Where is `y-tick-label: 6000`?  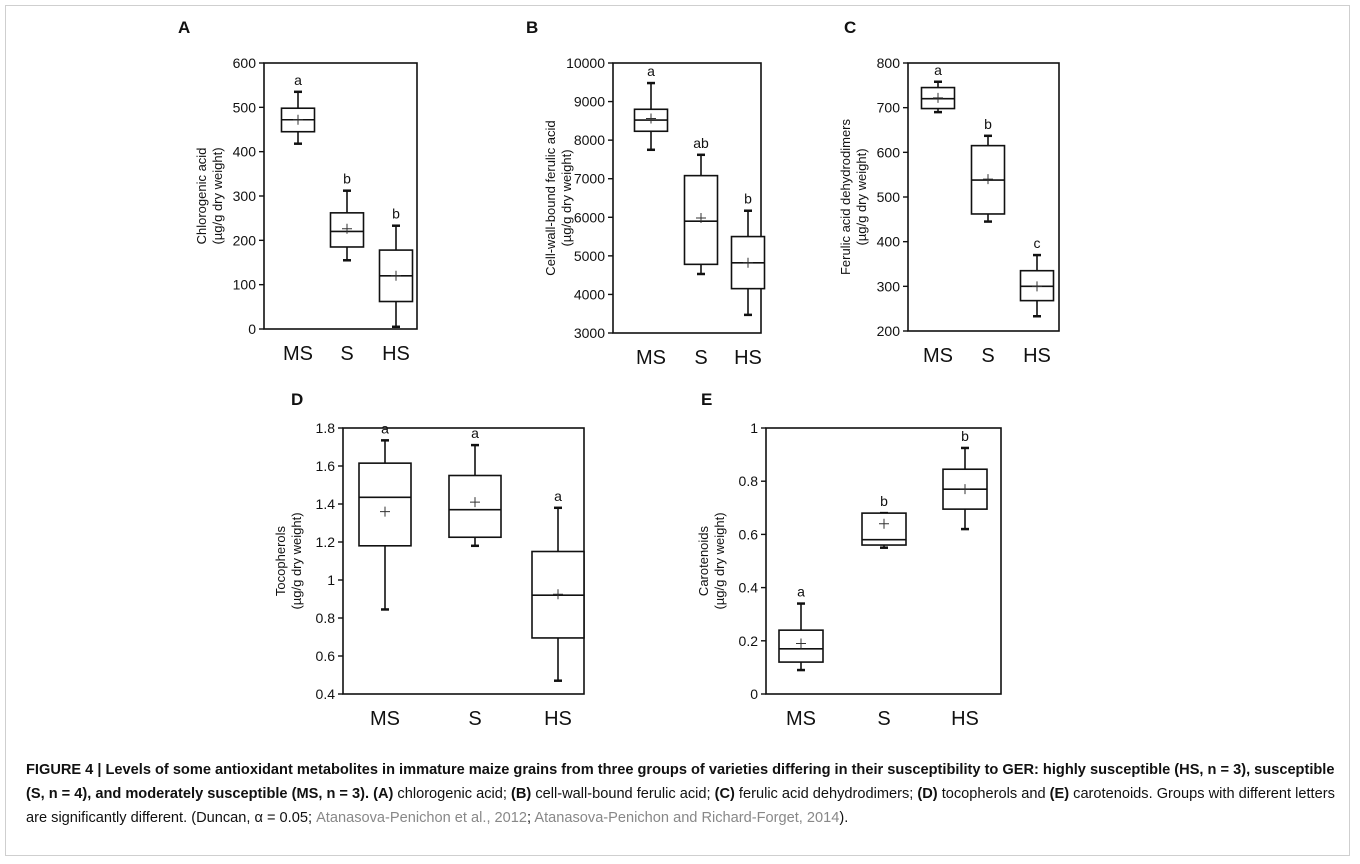 y-tick-label: 6000 is located at coordinates (589, 217).